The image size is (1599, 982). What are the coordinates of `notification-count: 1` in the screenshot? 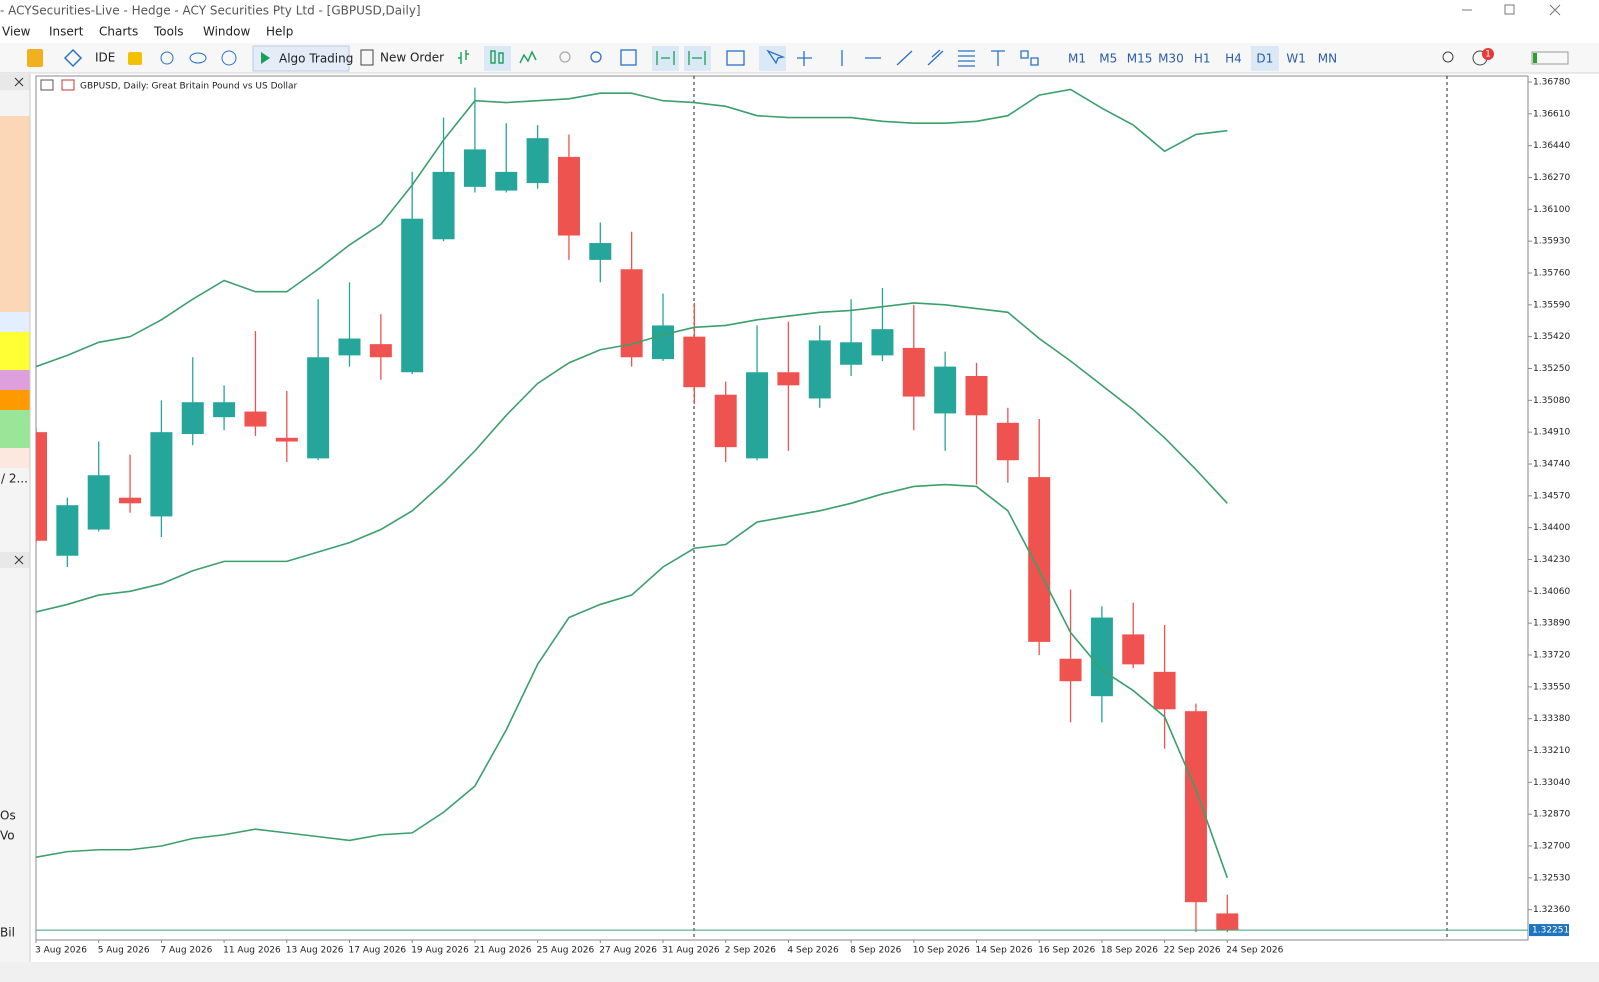 It's located at (1488, 55).